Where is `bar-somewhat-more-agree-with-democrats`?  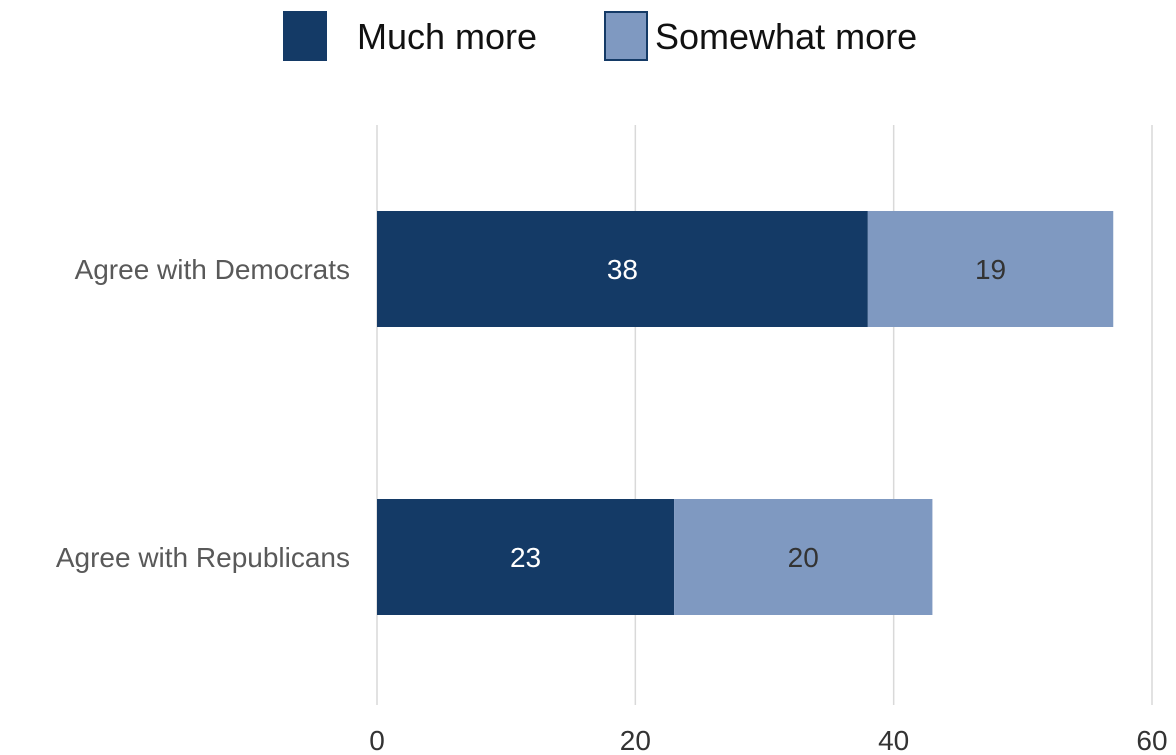
bar-somewhat-more-agree-with-democrats is located at coordinates (990, 269).